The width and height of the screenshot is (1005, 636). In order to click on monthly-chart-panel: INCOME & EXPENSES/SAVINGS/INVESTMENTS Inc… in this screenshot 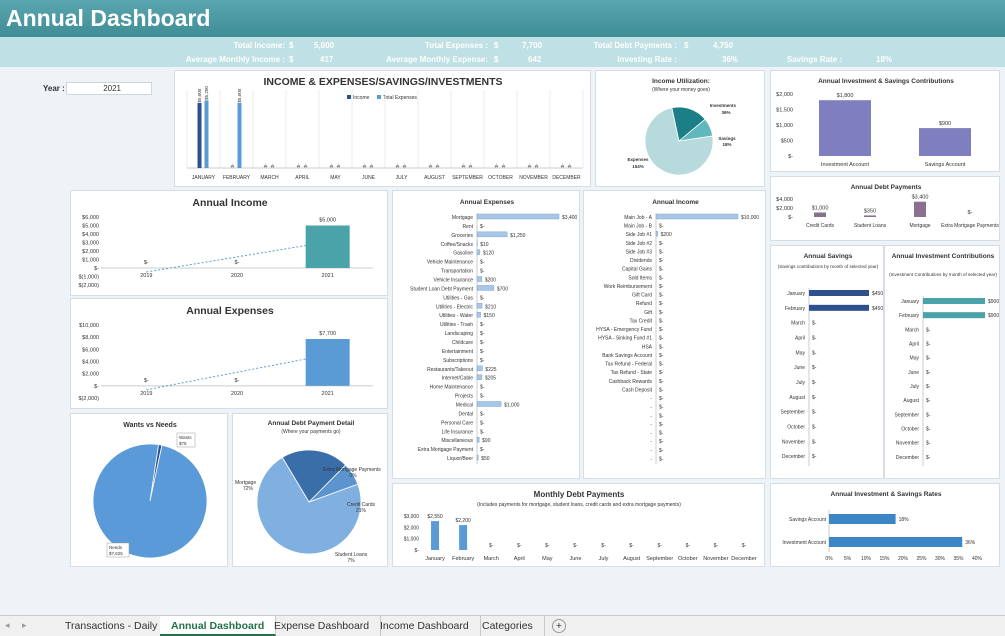, I will do `click(382, 128)`.